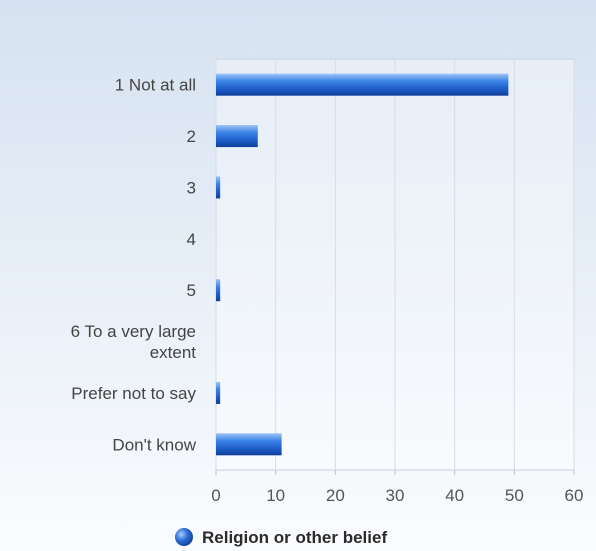 Image resolution: width=596 pixels, height=551 pixels. Describe the element at coordinates (514, 495) in the screenshot. I see `x-tick-label: 50` at that location.